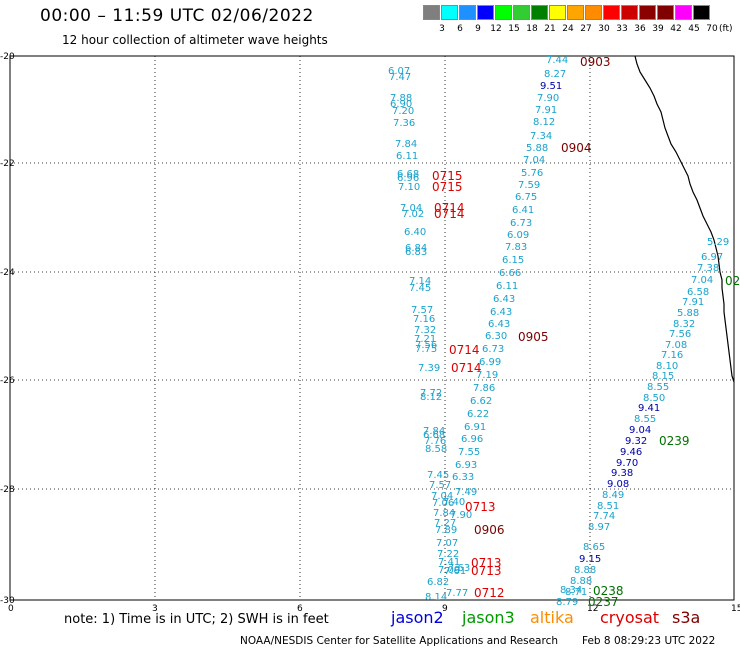  What do you see at coordinates (434, 435) in the screenshot?
I see `wave-height-value: 6.68` at bounding box center [434, 435].